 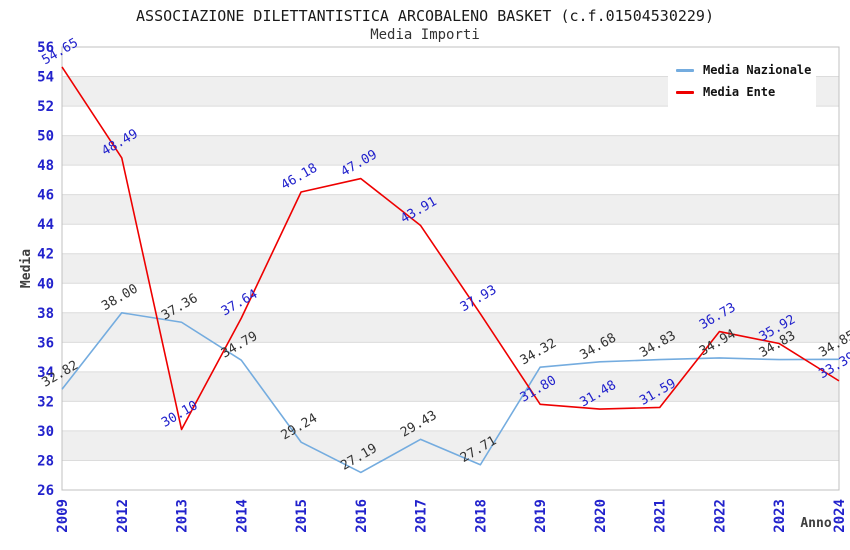 I want to click on x-tick-label: 2012, so click(x=123, y=516).